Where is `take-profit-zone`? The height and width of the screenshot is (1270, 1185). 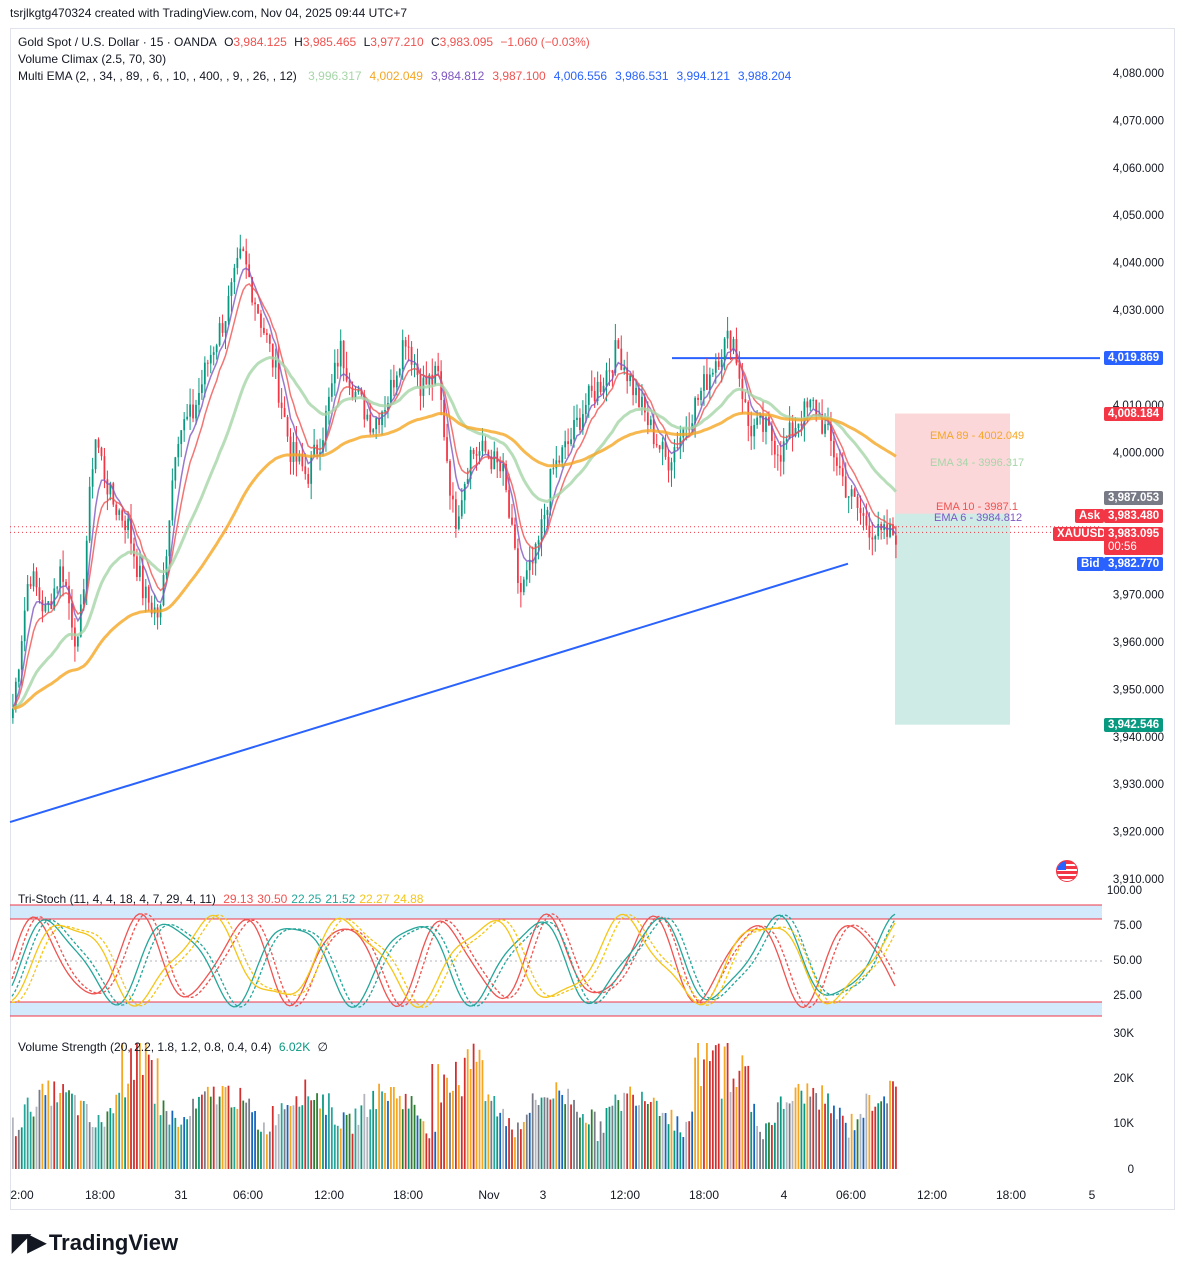
take-profit-zone is located at coordinates (952, 619).